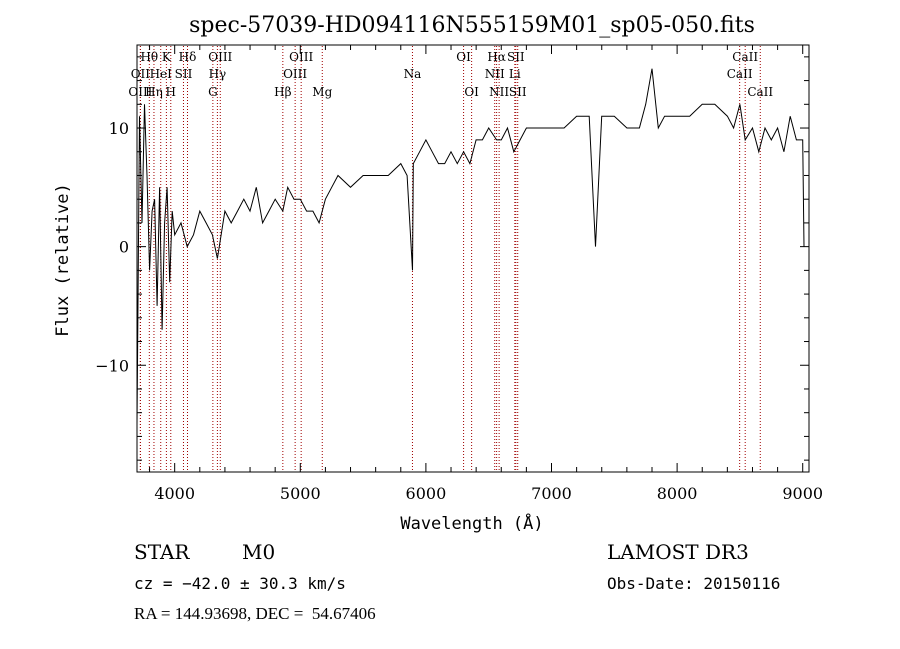 The width and height of the screenshot is (900, 649). Describe the element at coordinates (471, 523) in the screenshot. I see `x-axis-label: Wavelength (Å)` at that location.